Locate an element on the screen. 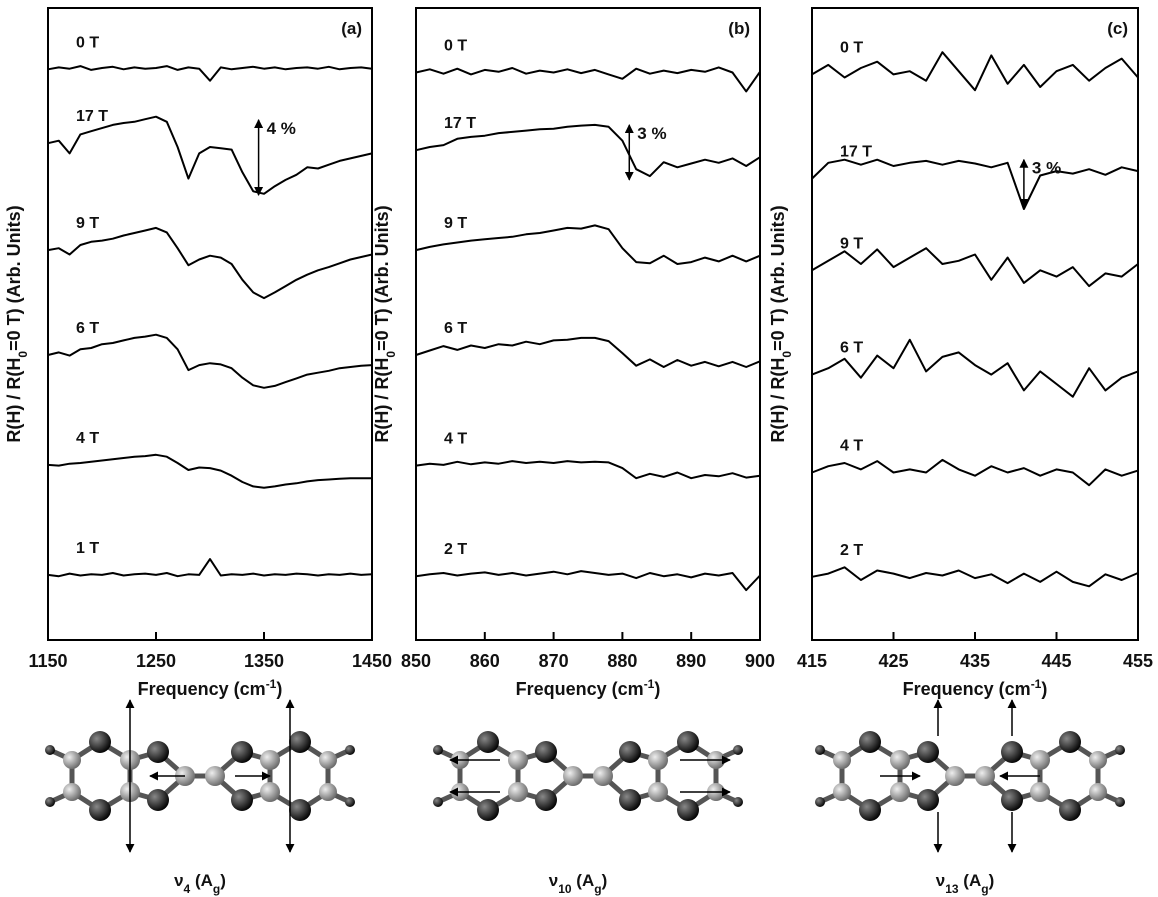 This screenshot has height=897, width=1158. label-part: 13 is located at coordinates (952, 889).